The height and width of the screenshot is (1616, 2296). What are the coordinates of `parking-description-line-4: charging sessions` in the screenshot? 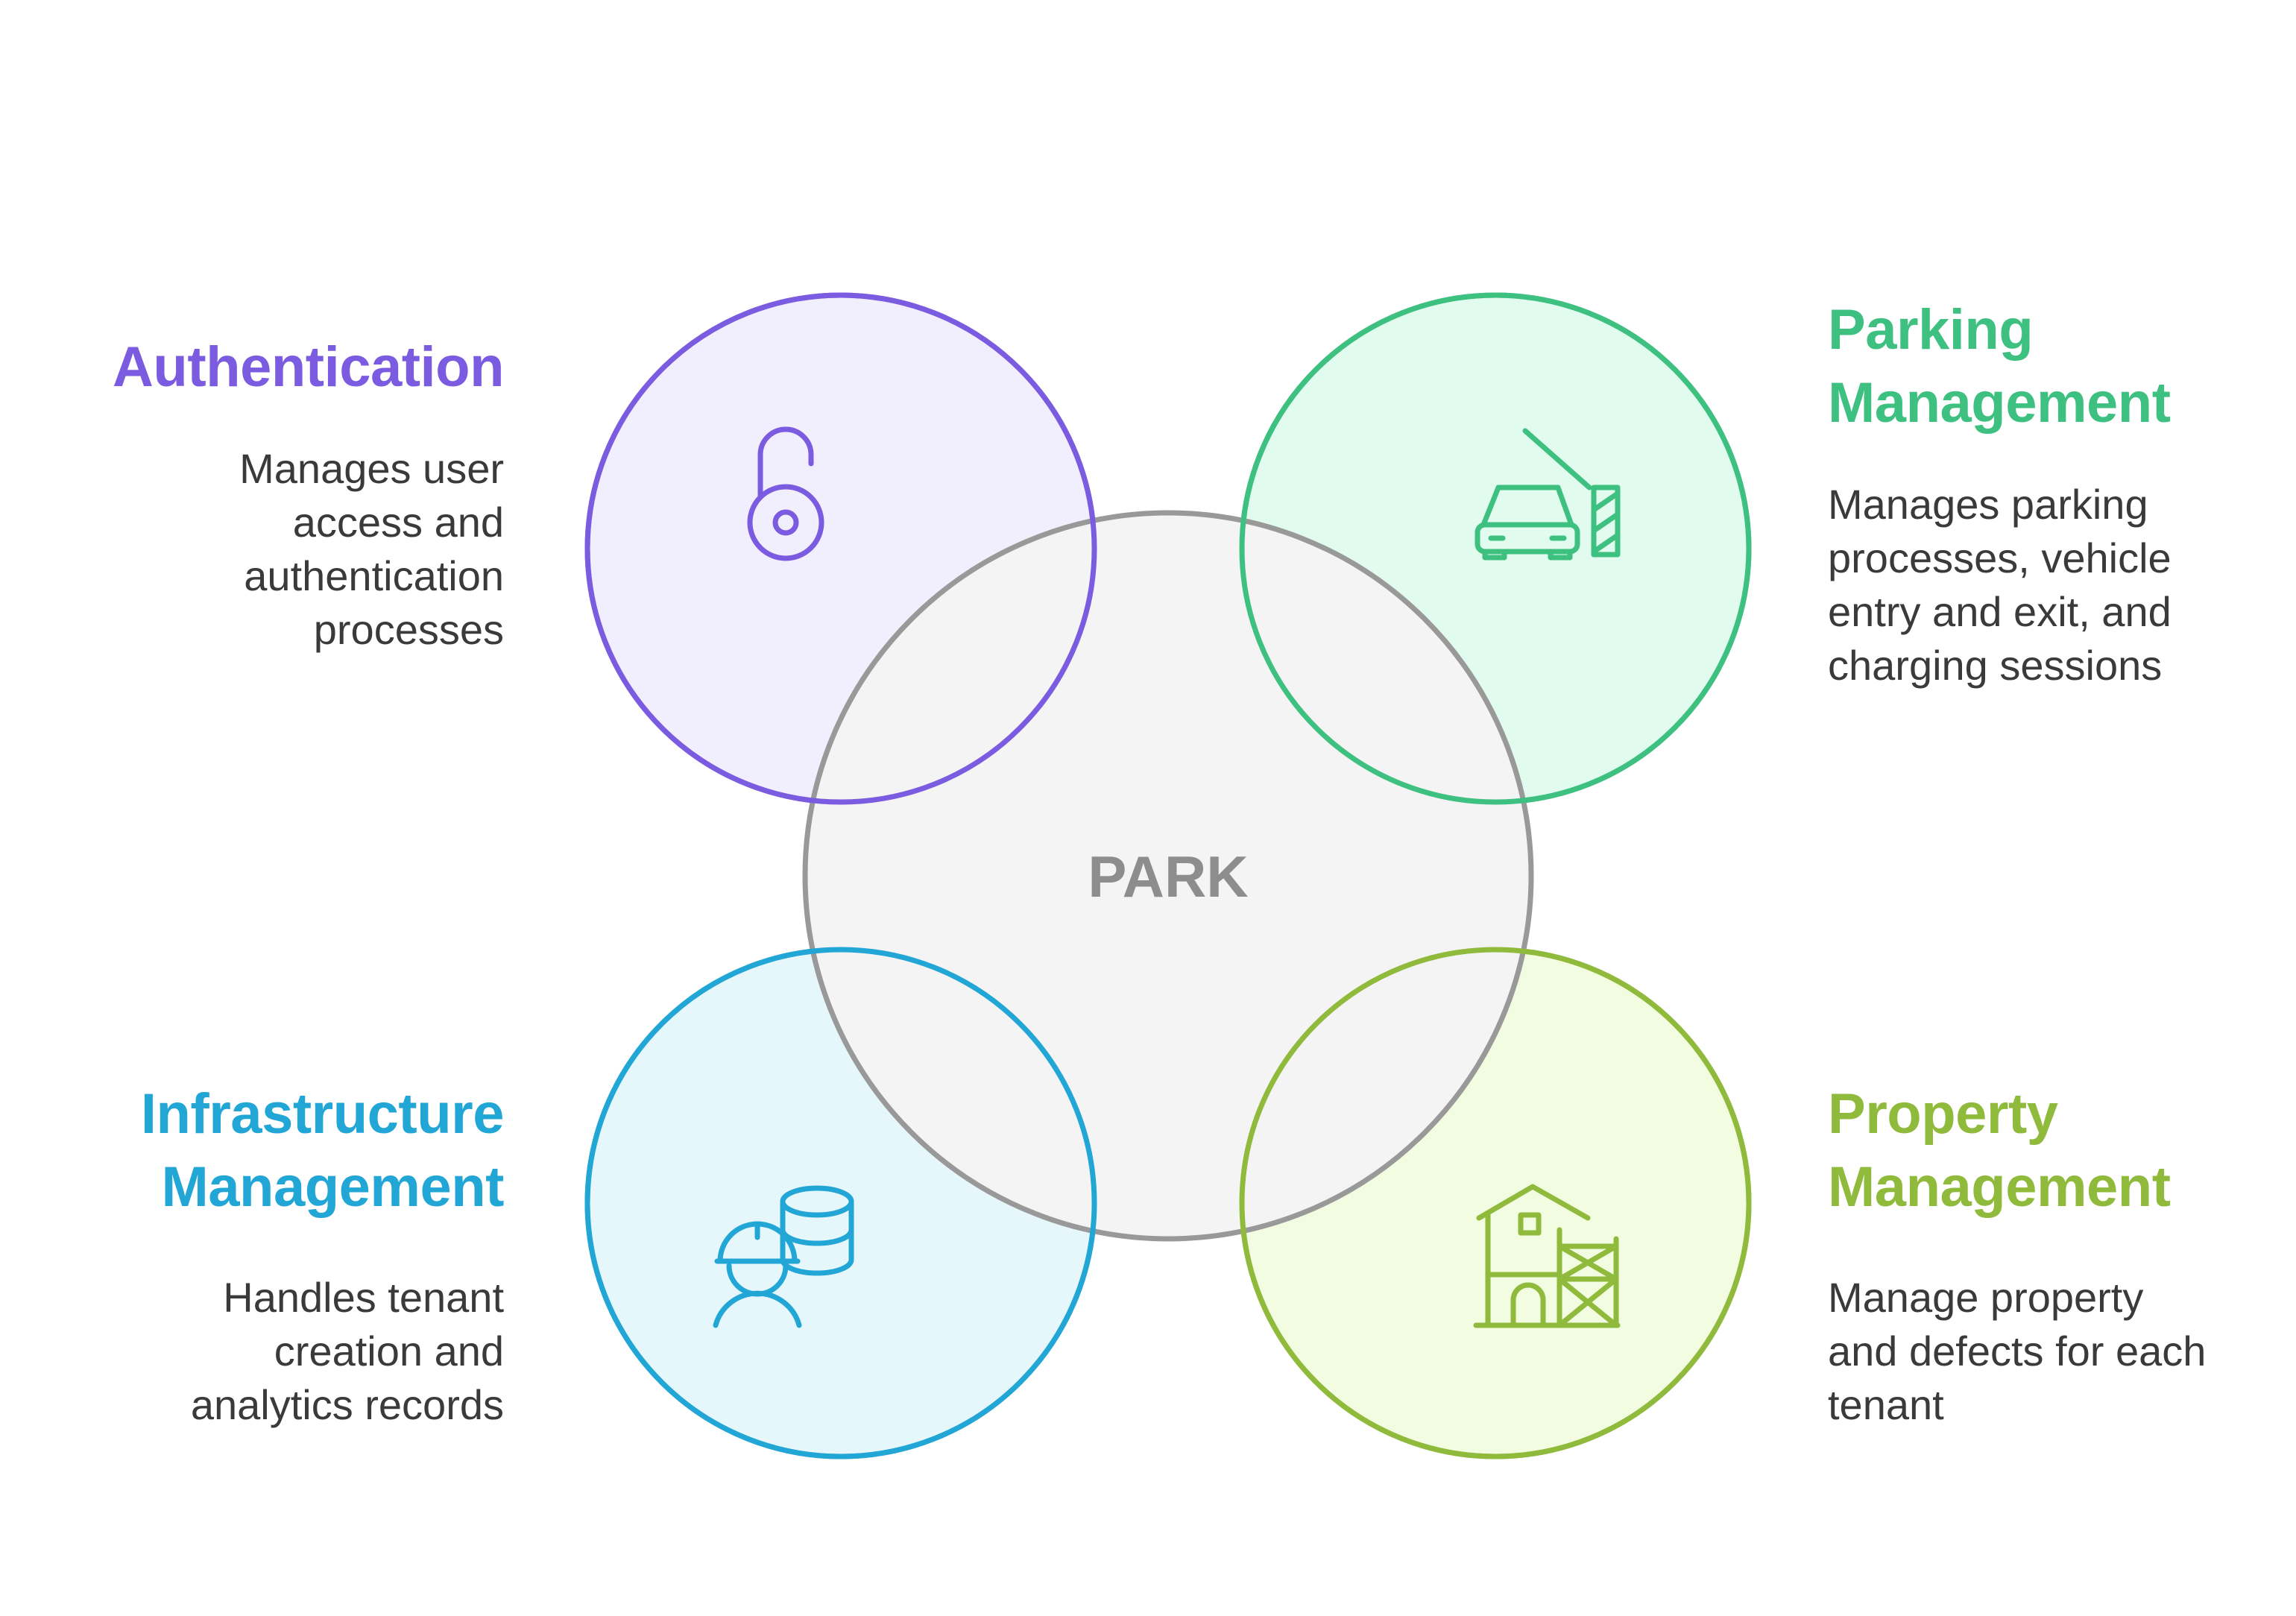 It's located at (1995, 666).